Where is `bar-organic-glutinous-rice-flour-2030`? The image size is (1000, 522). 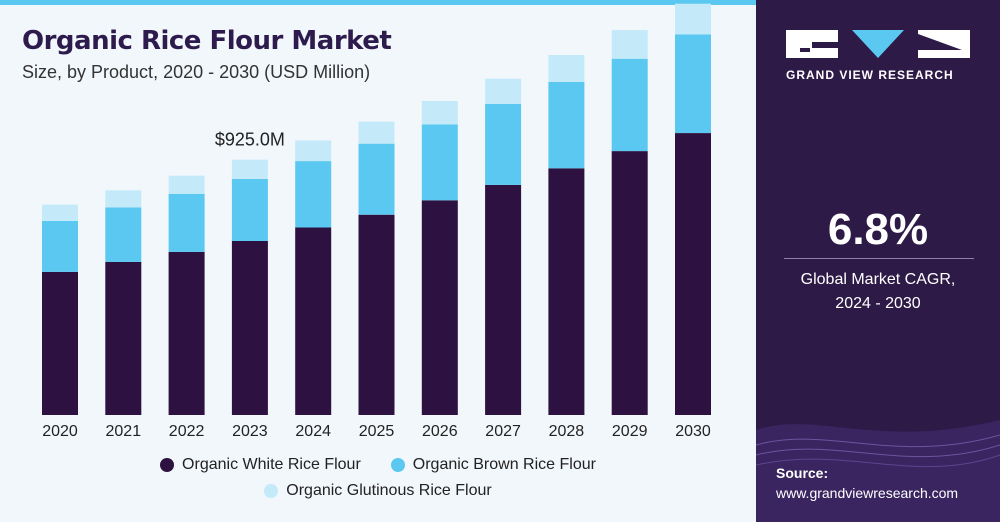 bar-organic-glutinous-rice-flour-2030 is located at coordinates (693, 19).